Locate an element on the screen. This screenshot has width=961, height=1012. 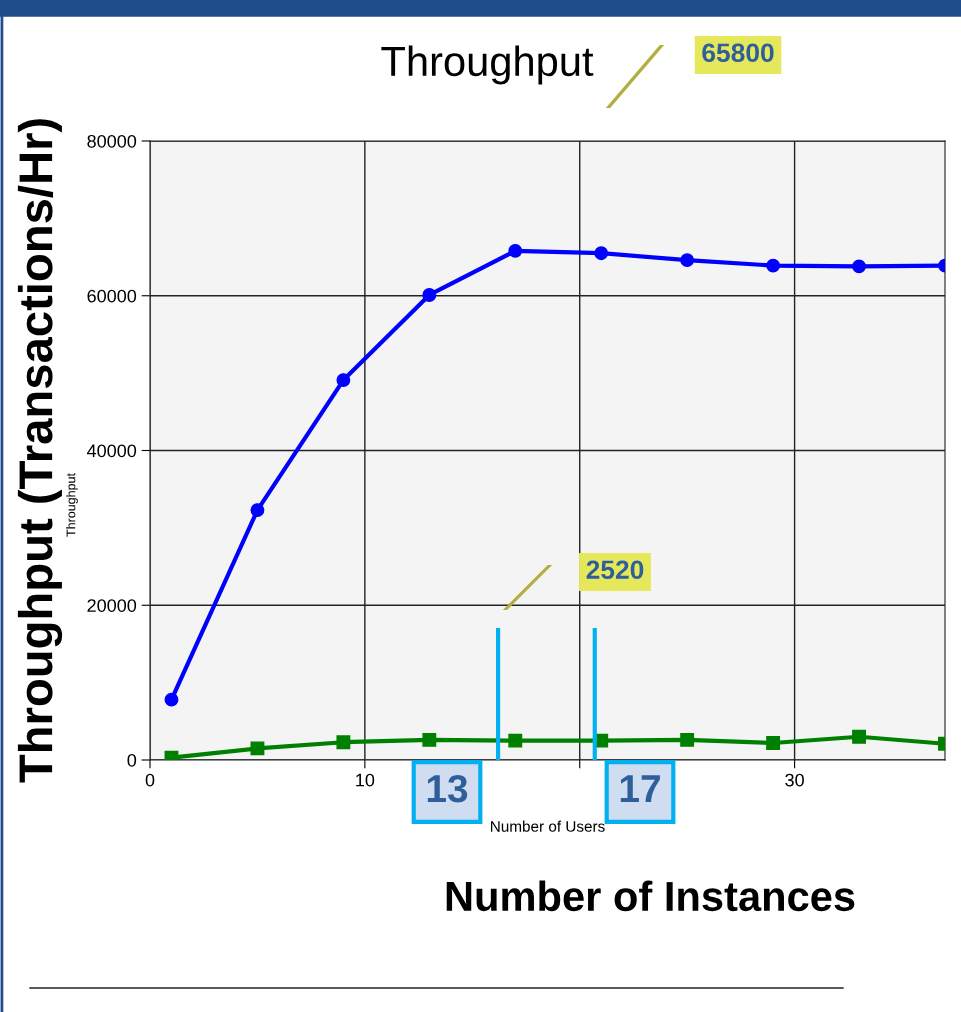
text: Throughput is located at coordinates (72, 505).